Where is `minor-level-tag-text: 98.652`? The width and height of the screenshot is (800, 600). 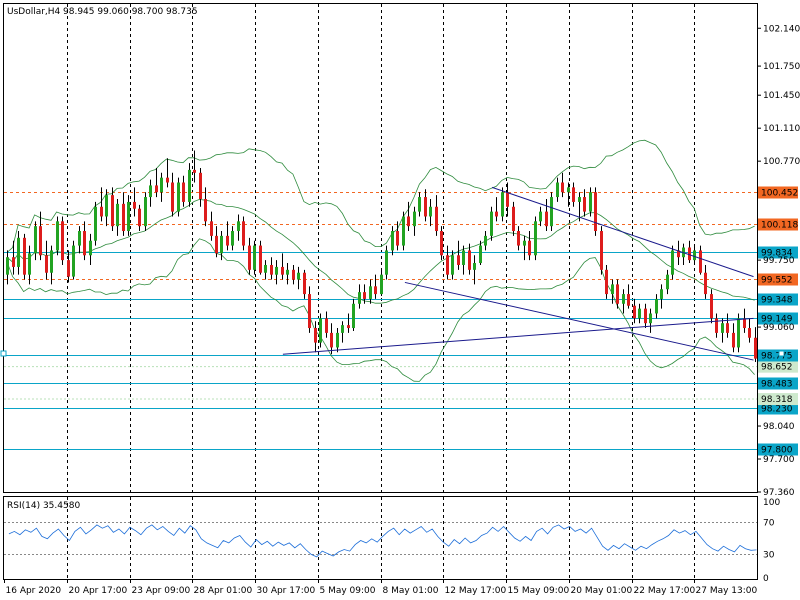
minor-level-tag-text: 98.652 is located at coordinates (777, 368).